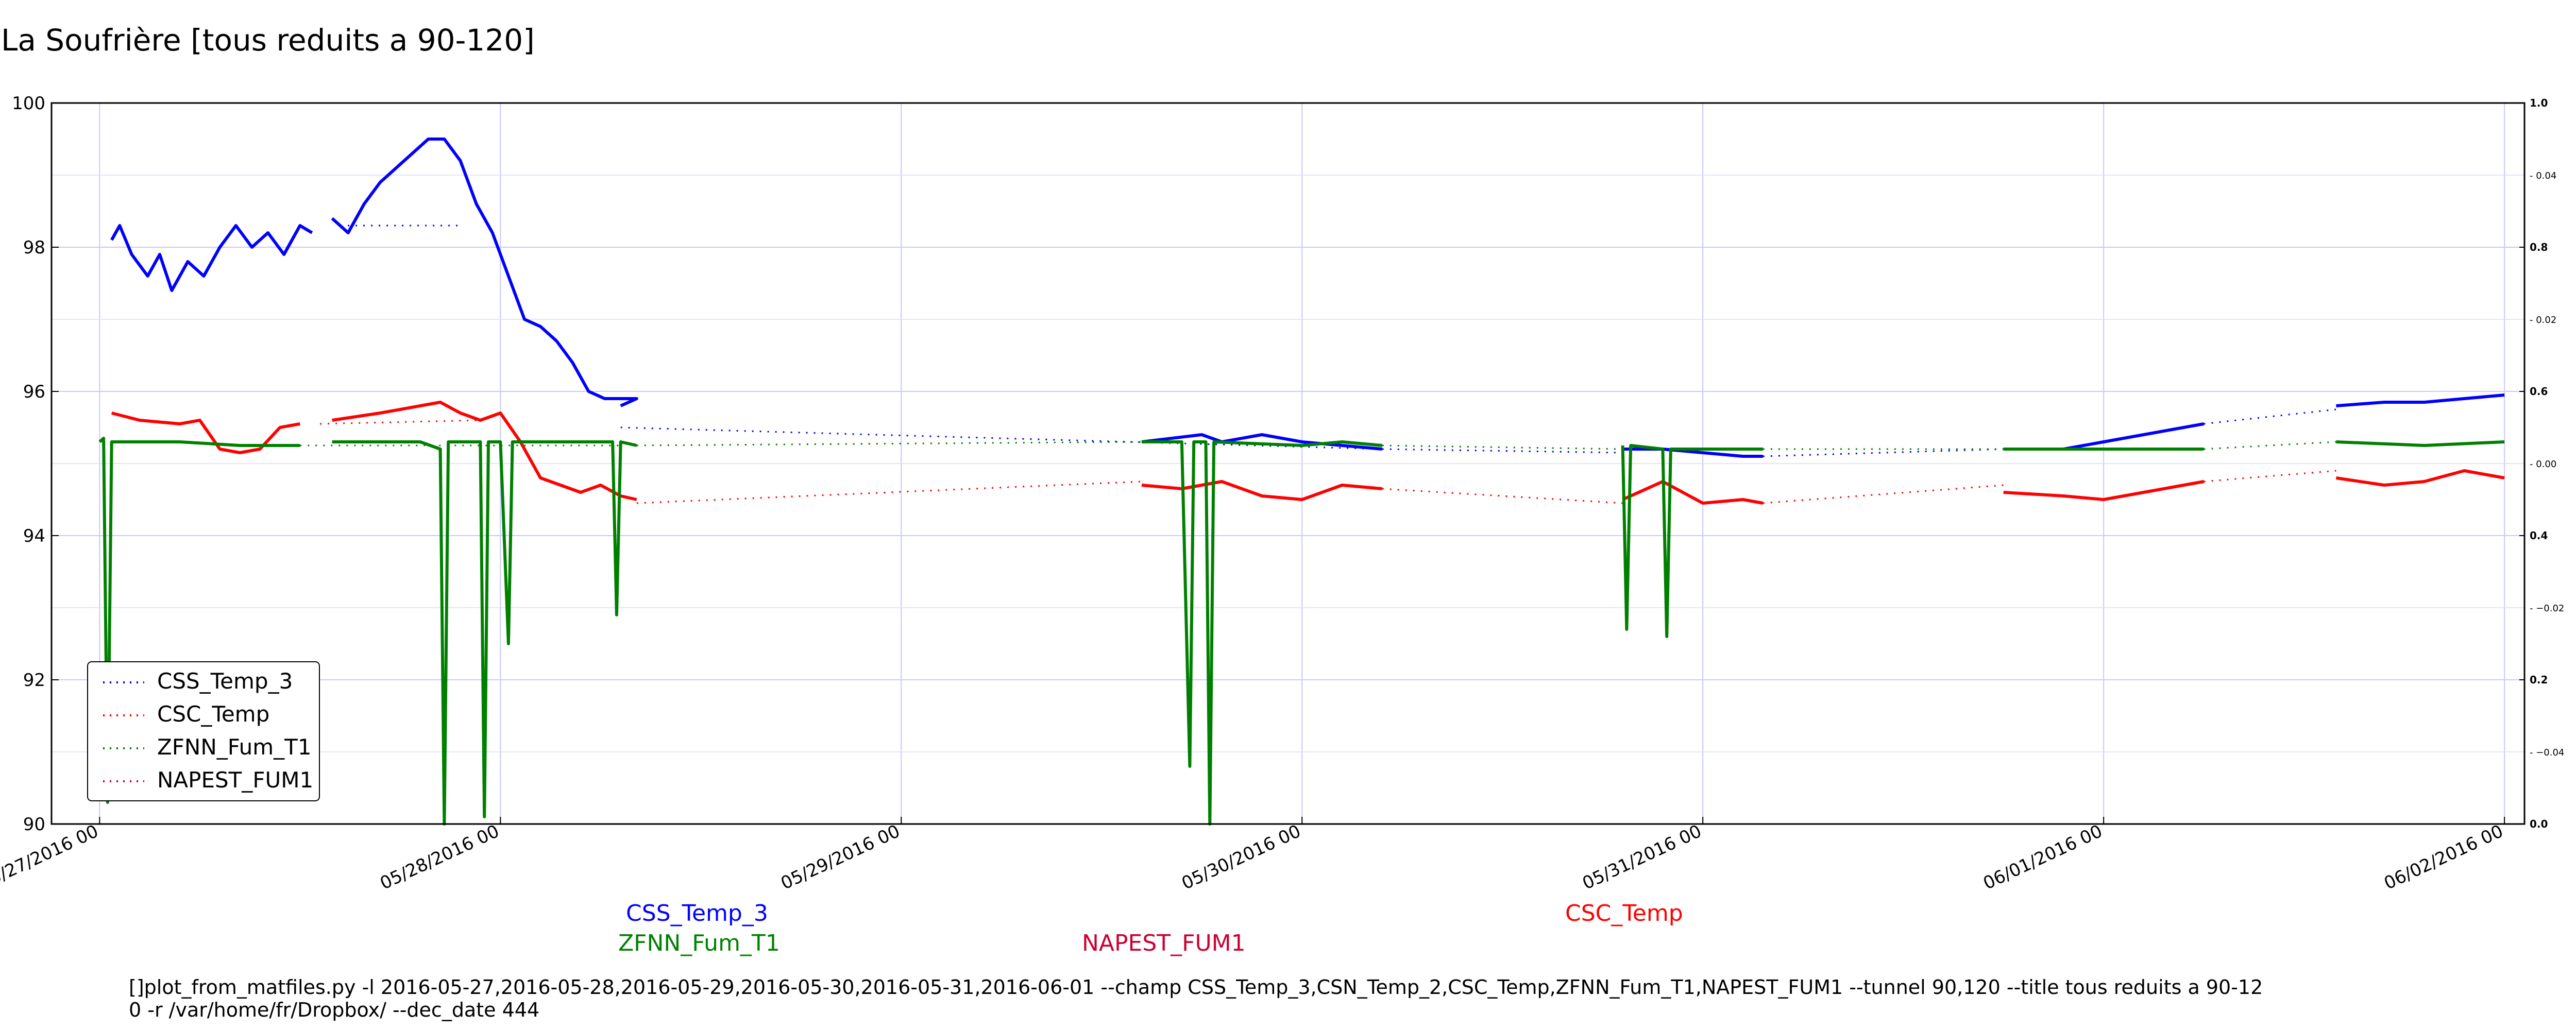 The width and height of the screenshot is (2576, 1030). I want to click on right-inner-tick-label: - 0.04, so click(2543, 176).